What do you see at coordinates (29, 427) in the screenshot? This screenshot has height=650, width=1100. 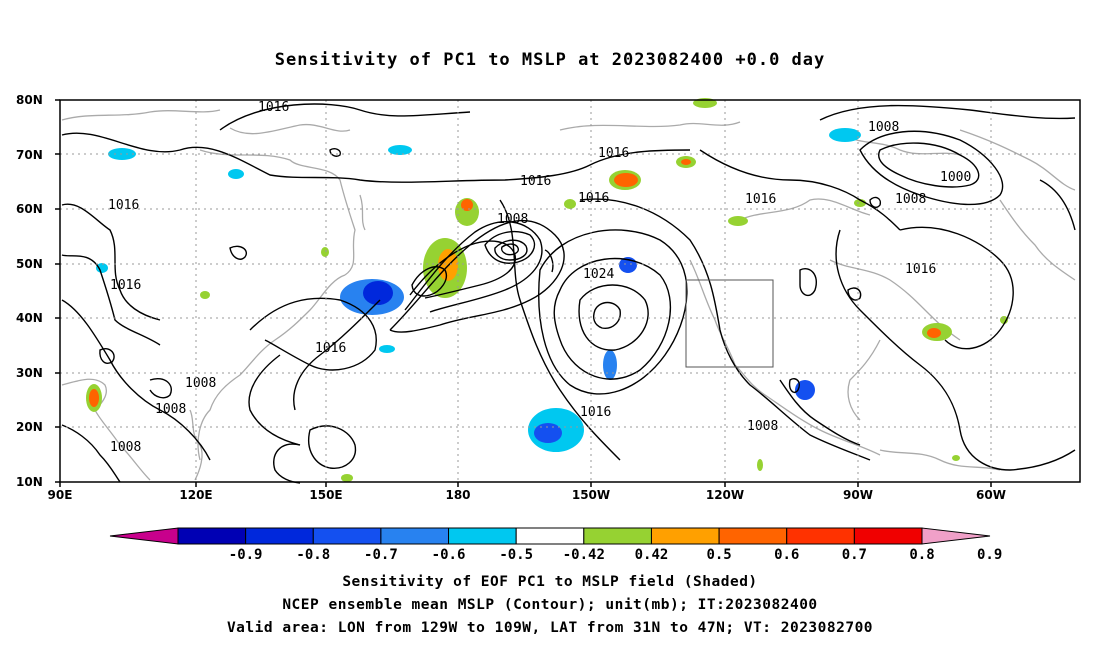 I see `lat-label: 20N` at bounding box center [29, 427].